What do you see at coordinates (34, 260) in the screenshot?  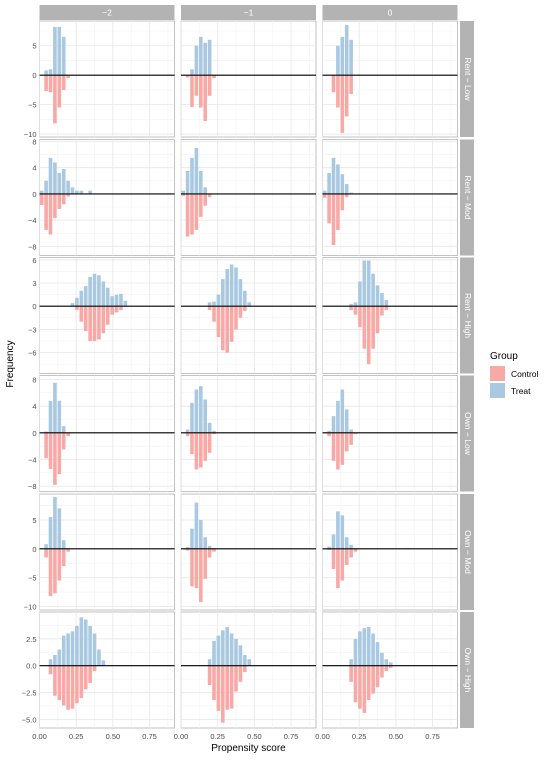 I see `y-tick-label: 6` at bounding box center [34, 260].